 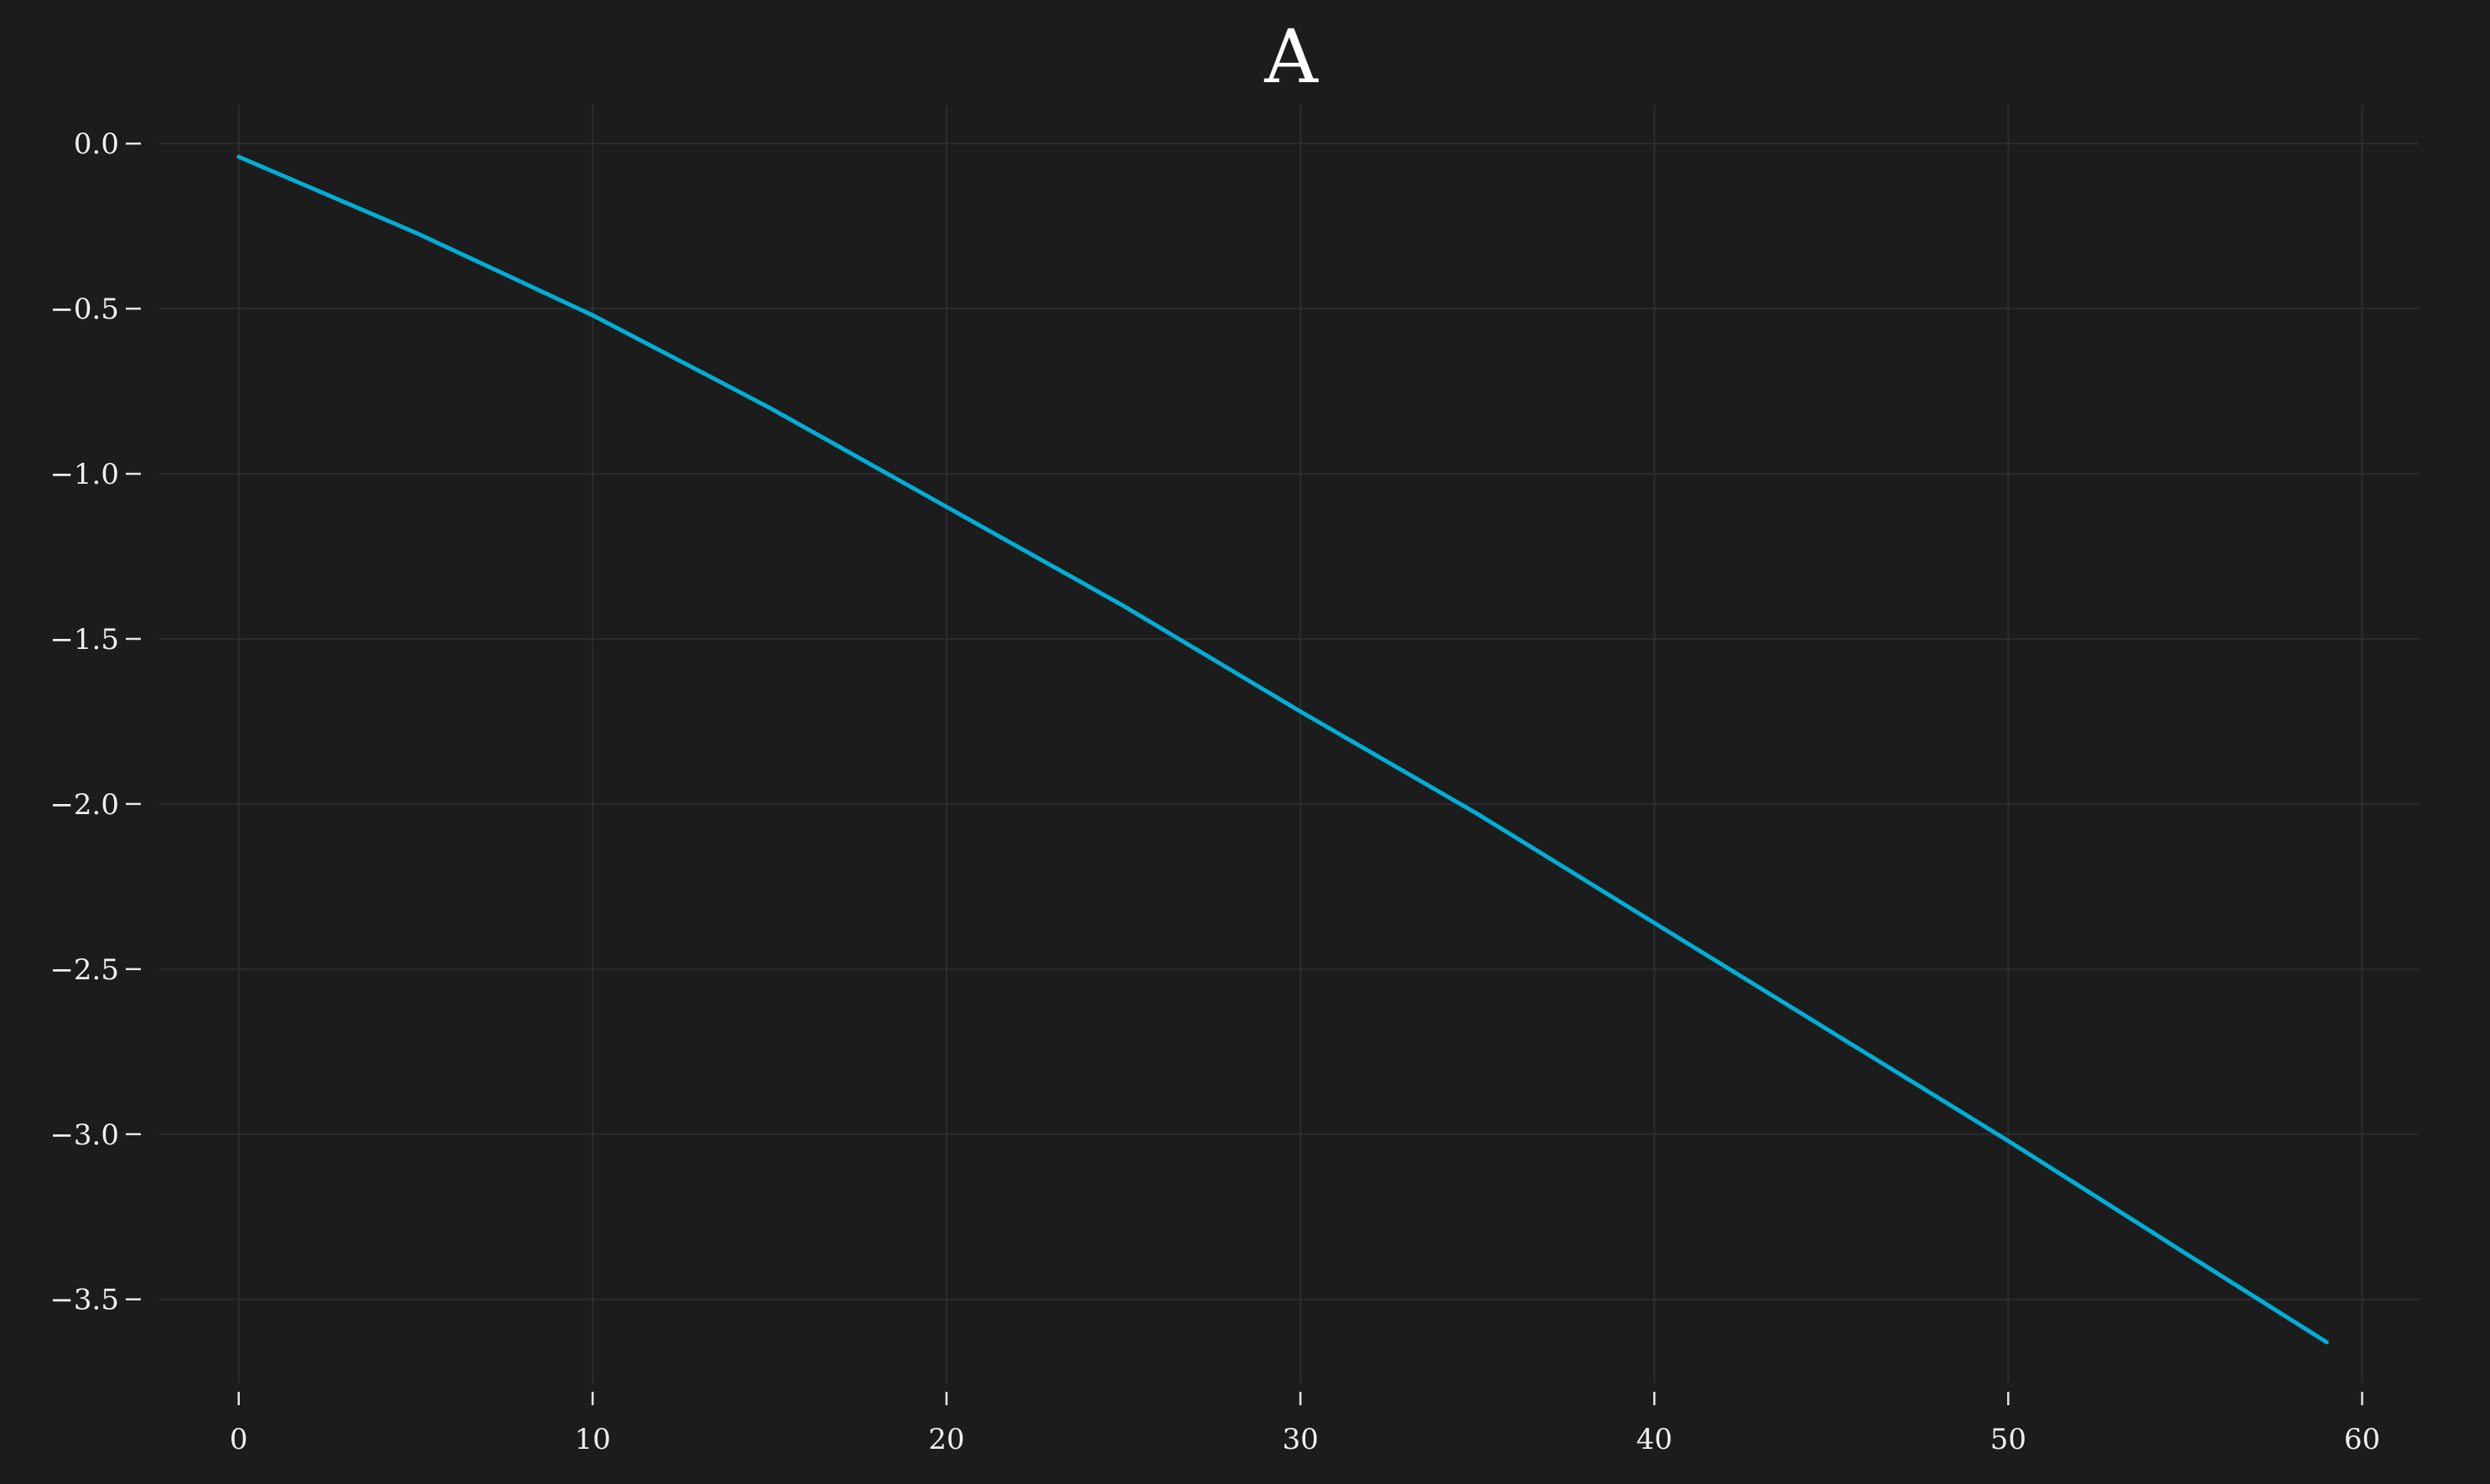 I want to click on x-axis-ticks: 0 10 20 30 40 50 60, so click(x=1305, y=1424).